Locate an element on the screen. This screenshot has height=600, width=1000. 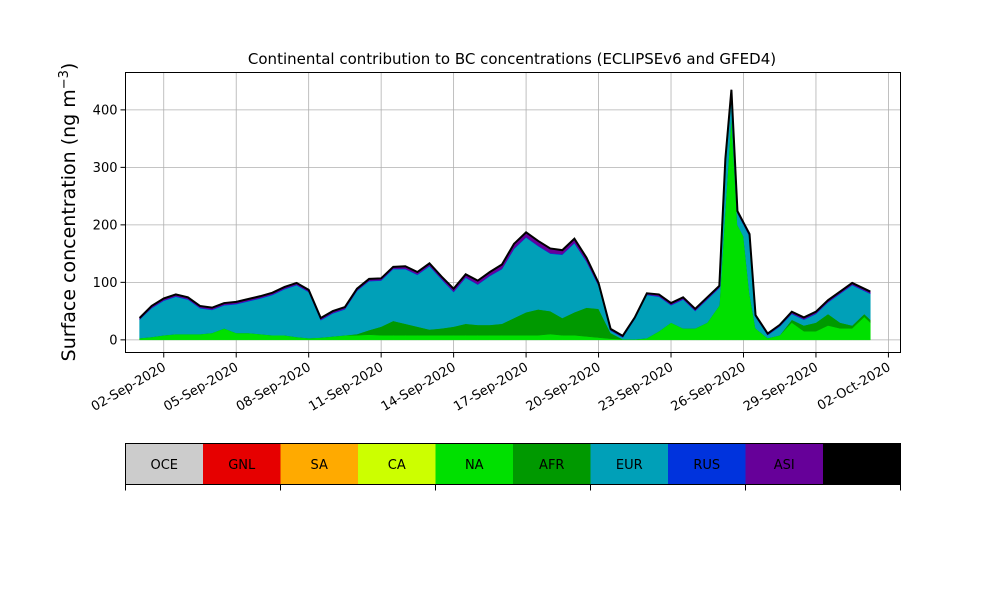
legend-label-sa: SA is located at coordinates (319, 465).